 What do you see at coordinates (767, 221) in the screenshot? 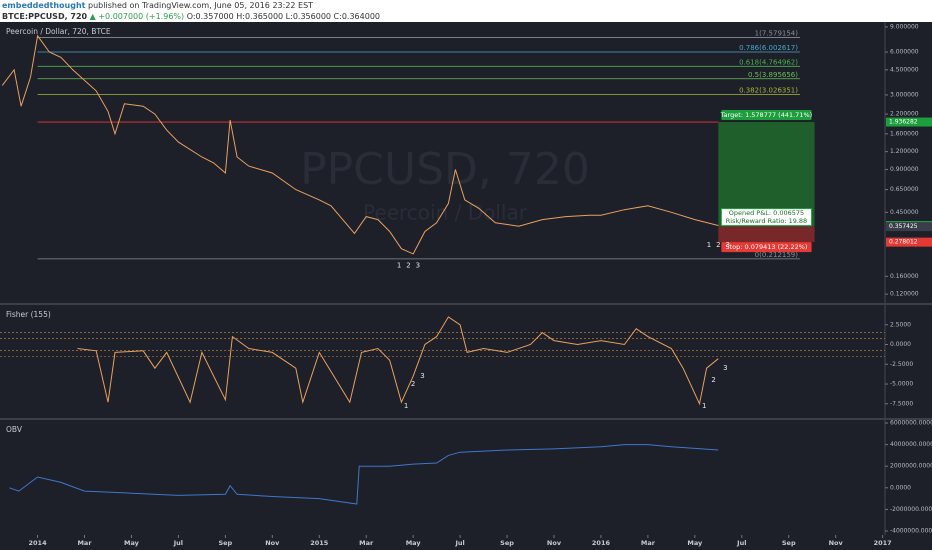
I see `ratio-label: Risk/Reward Ratio: 19.88` at bounding box center [767, 221].